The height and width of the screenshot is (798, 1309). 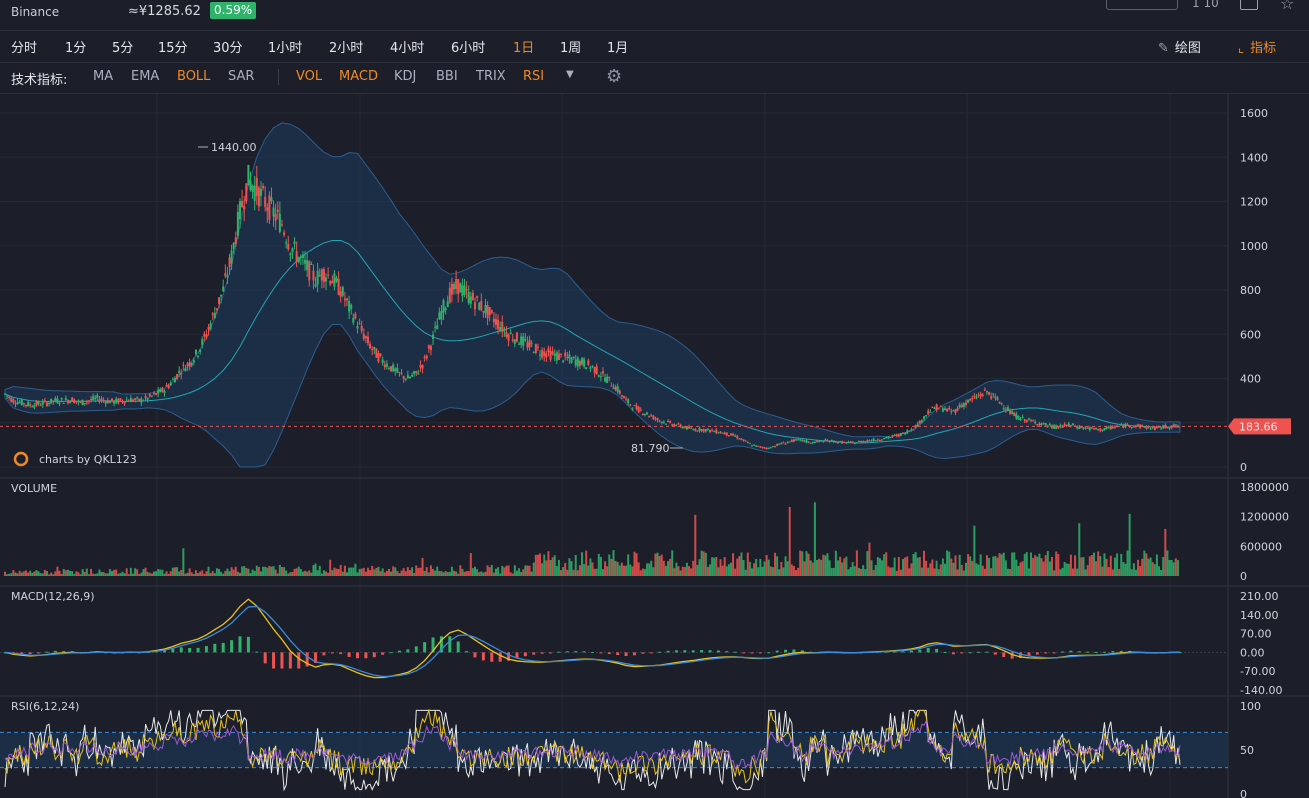 I want to click on timeframe-2: 5分, so click(x=123, y=48).